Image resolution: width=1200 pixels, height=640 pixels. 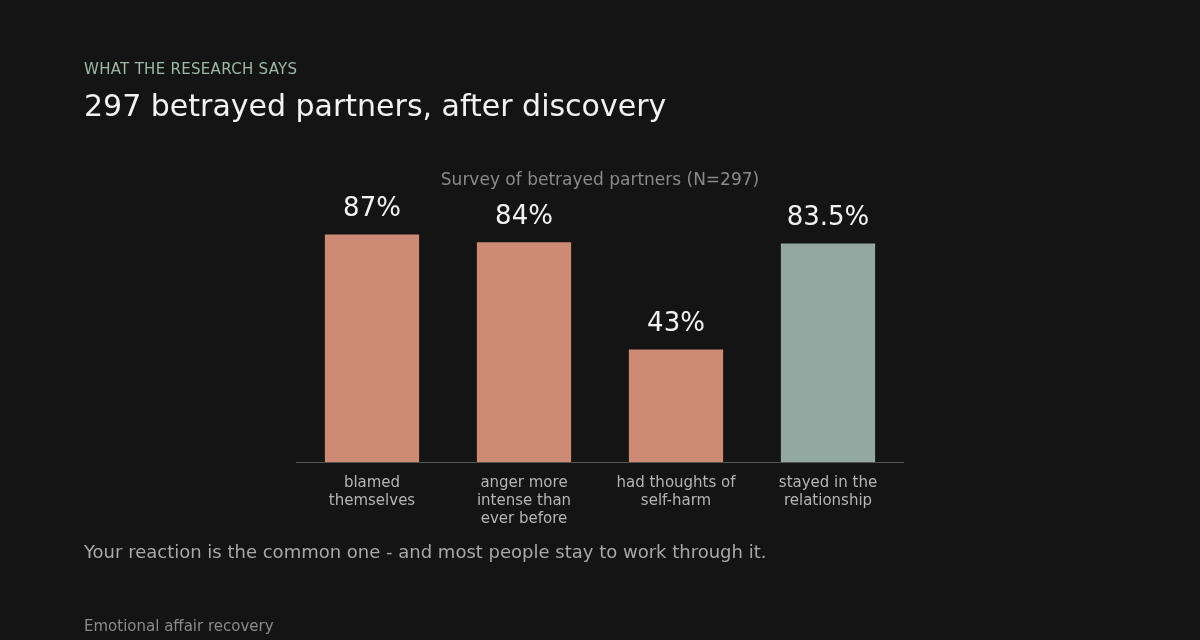 What do you see at coordinates (372, 207) in the screenshot?
I see `data-label: 87%` at bounding box center [372, 207].